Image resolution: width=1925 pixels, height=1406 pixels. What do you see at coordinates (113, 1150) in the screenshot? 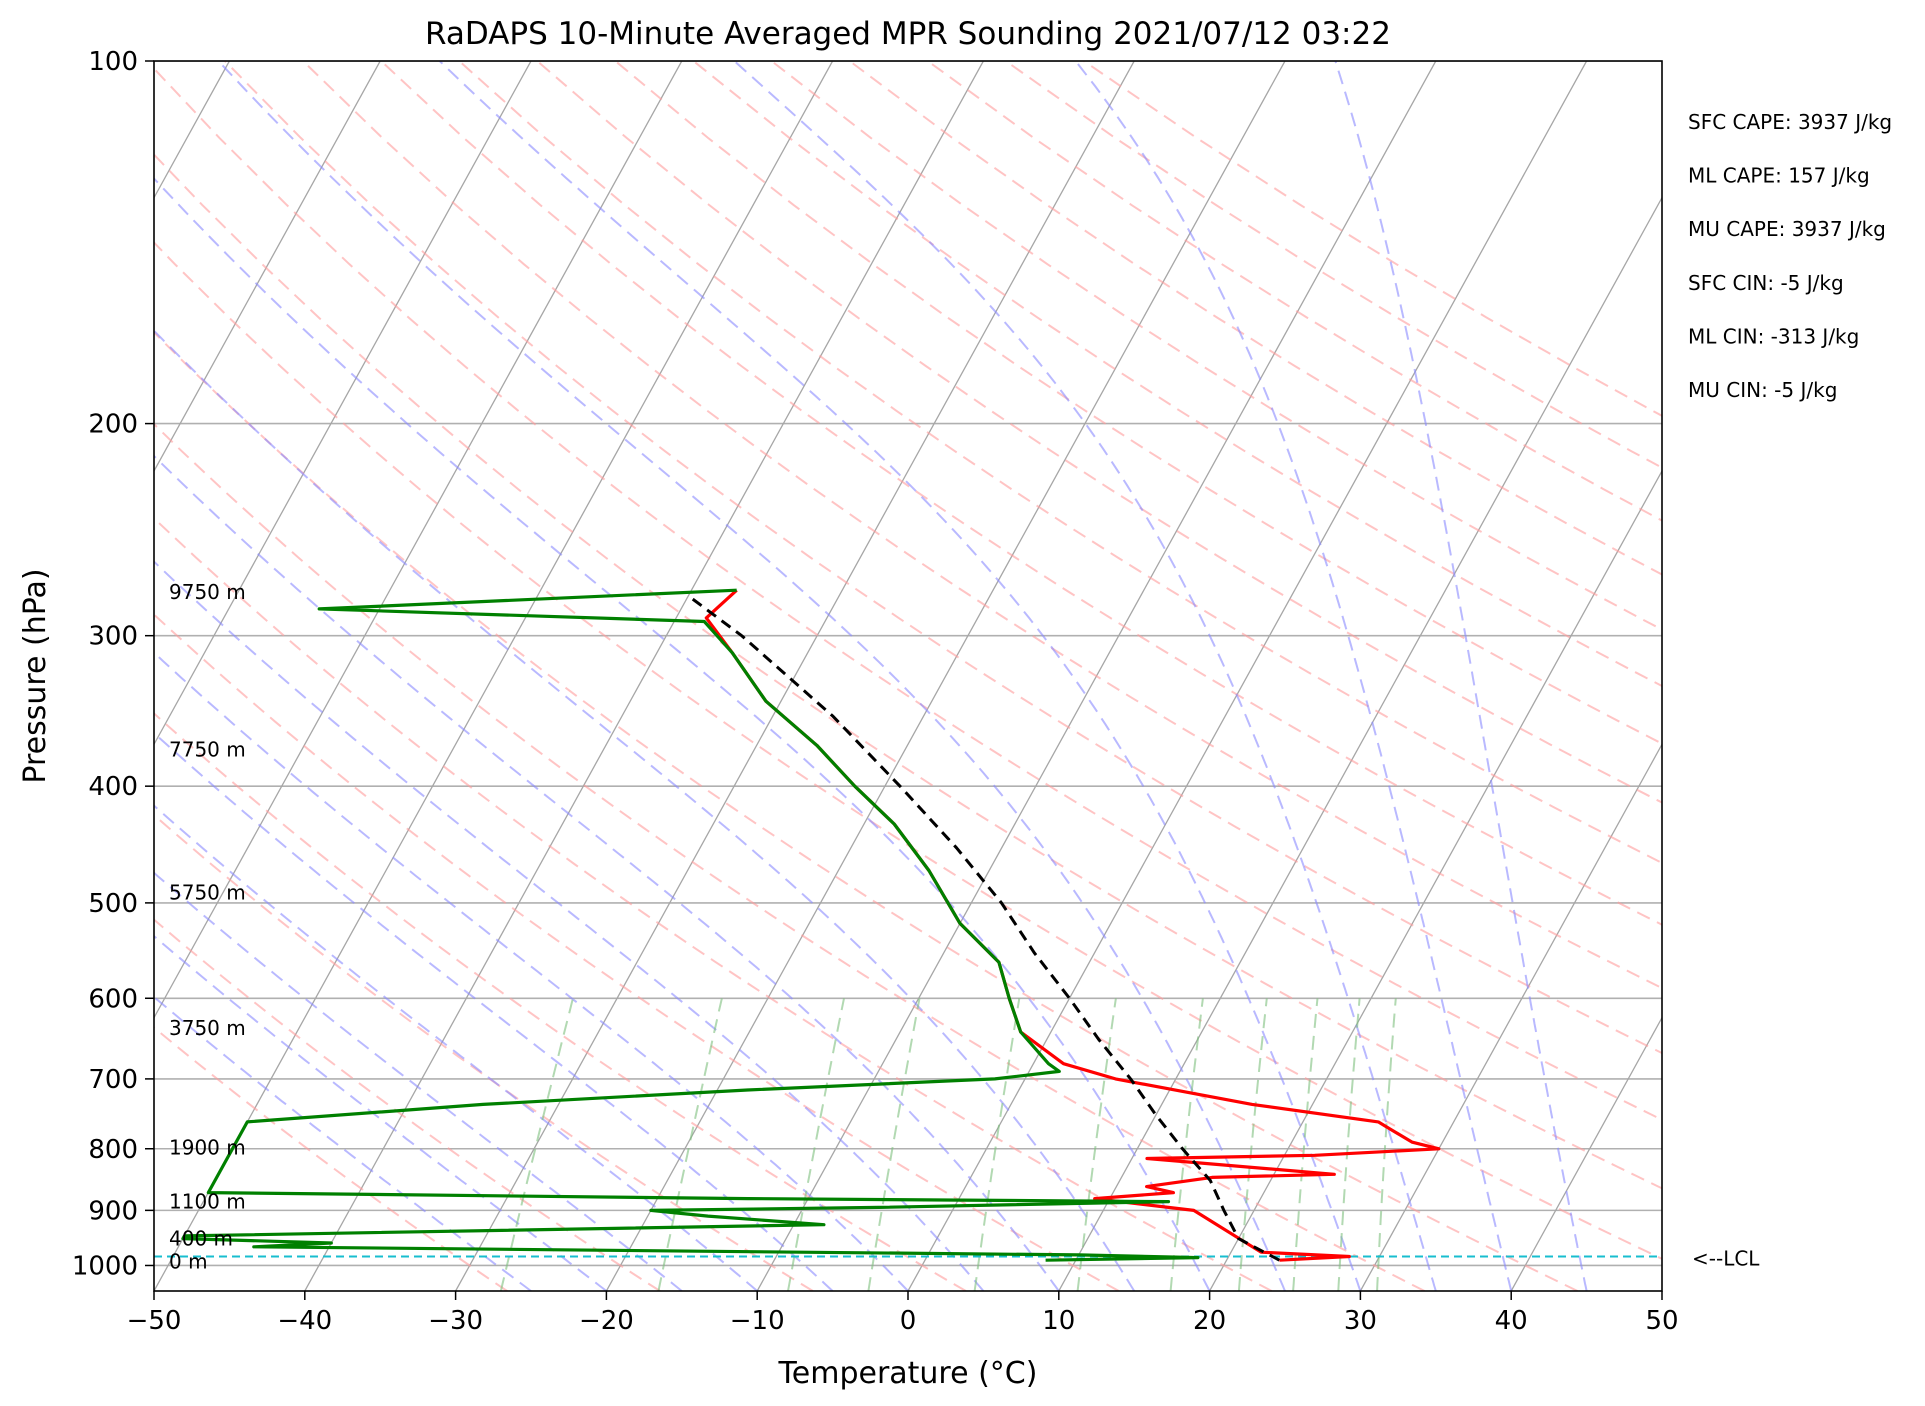
I see `y-tick-label: 800` at bounding box center [113, 1150].